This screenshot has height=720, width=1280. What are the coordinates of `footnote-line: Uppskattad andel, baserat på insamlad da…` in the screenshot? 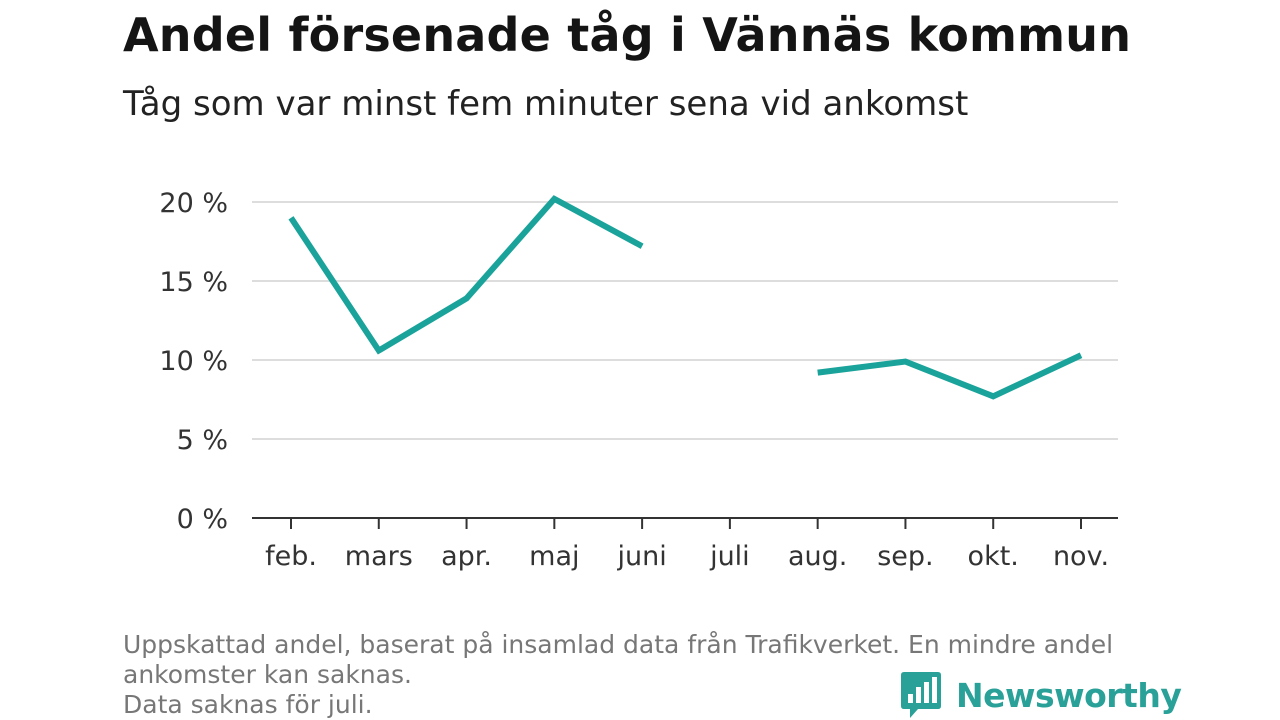 It's located at (618, 644).